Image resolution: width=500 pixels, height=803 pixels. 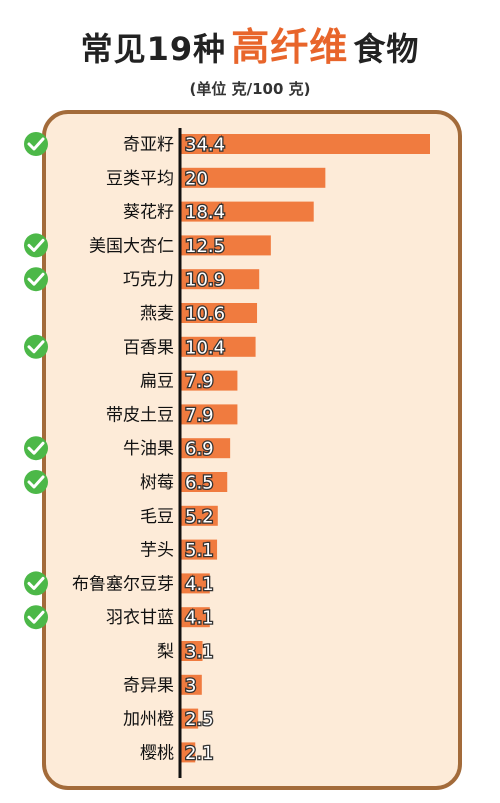 I want to click on category-label: 毛豆, so click(x=157, y=517).